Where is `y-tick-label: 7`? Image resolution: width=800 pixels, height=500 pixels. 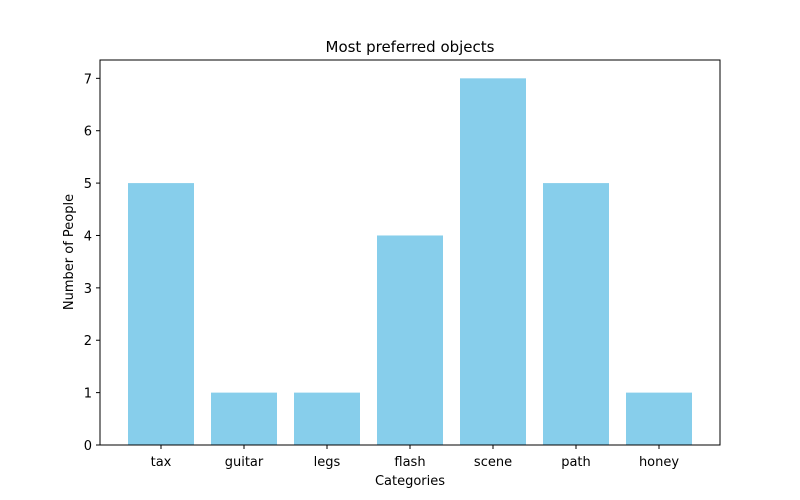 y-tick-label: 7 is located at coordinates (88, 79).